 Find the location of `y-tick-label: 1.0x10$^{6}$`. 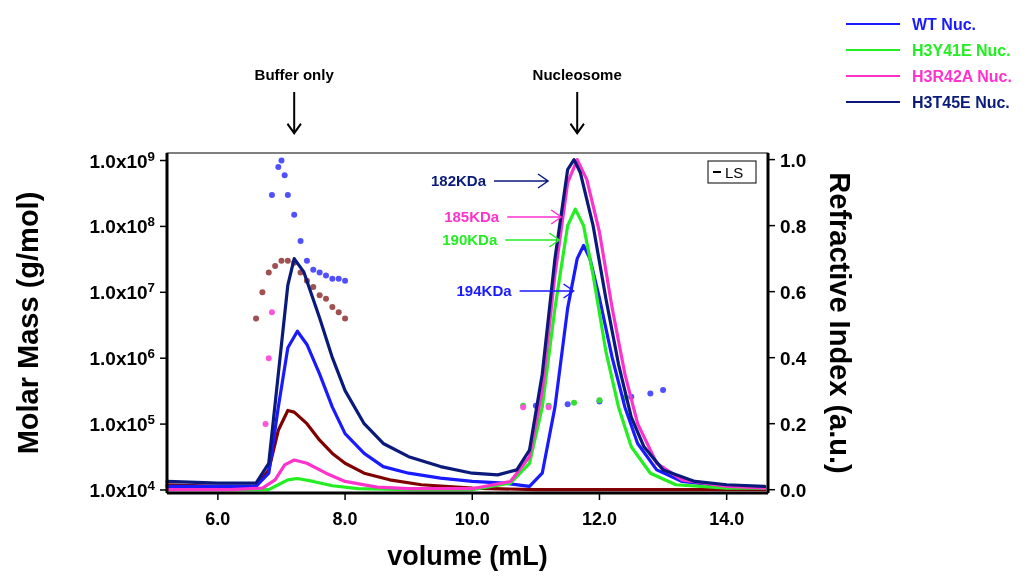

y-tick-label: 1.0x10$^{6}$ is located at coordinates (122, 357).